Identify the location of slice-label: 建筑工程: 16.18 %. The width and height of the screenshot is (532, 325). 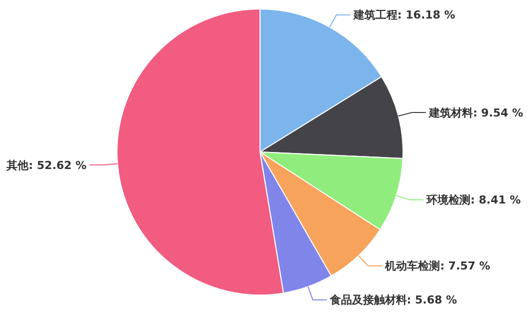
(404, 15).